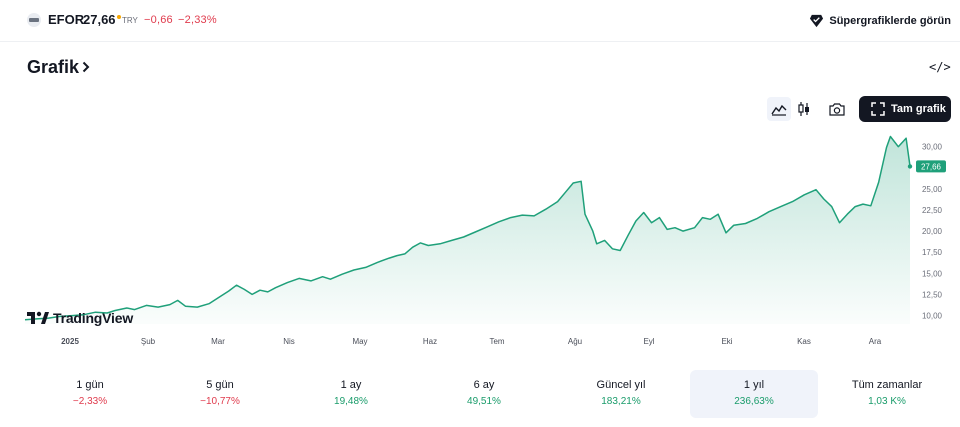 The width and height of the screenshot is (960, 427). I want to click on performance-value: 19,48%, so click(351, 401).